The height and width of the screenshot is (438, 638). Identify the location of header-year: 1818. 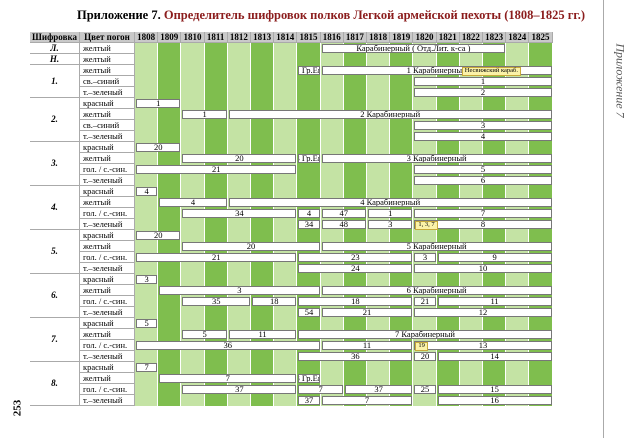
(379, 37).